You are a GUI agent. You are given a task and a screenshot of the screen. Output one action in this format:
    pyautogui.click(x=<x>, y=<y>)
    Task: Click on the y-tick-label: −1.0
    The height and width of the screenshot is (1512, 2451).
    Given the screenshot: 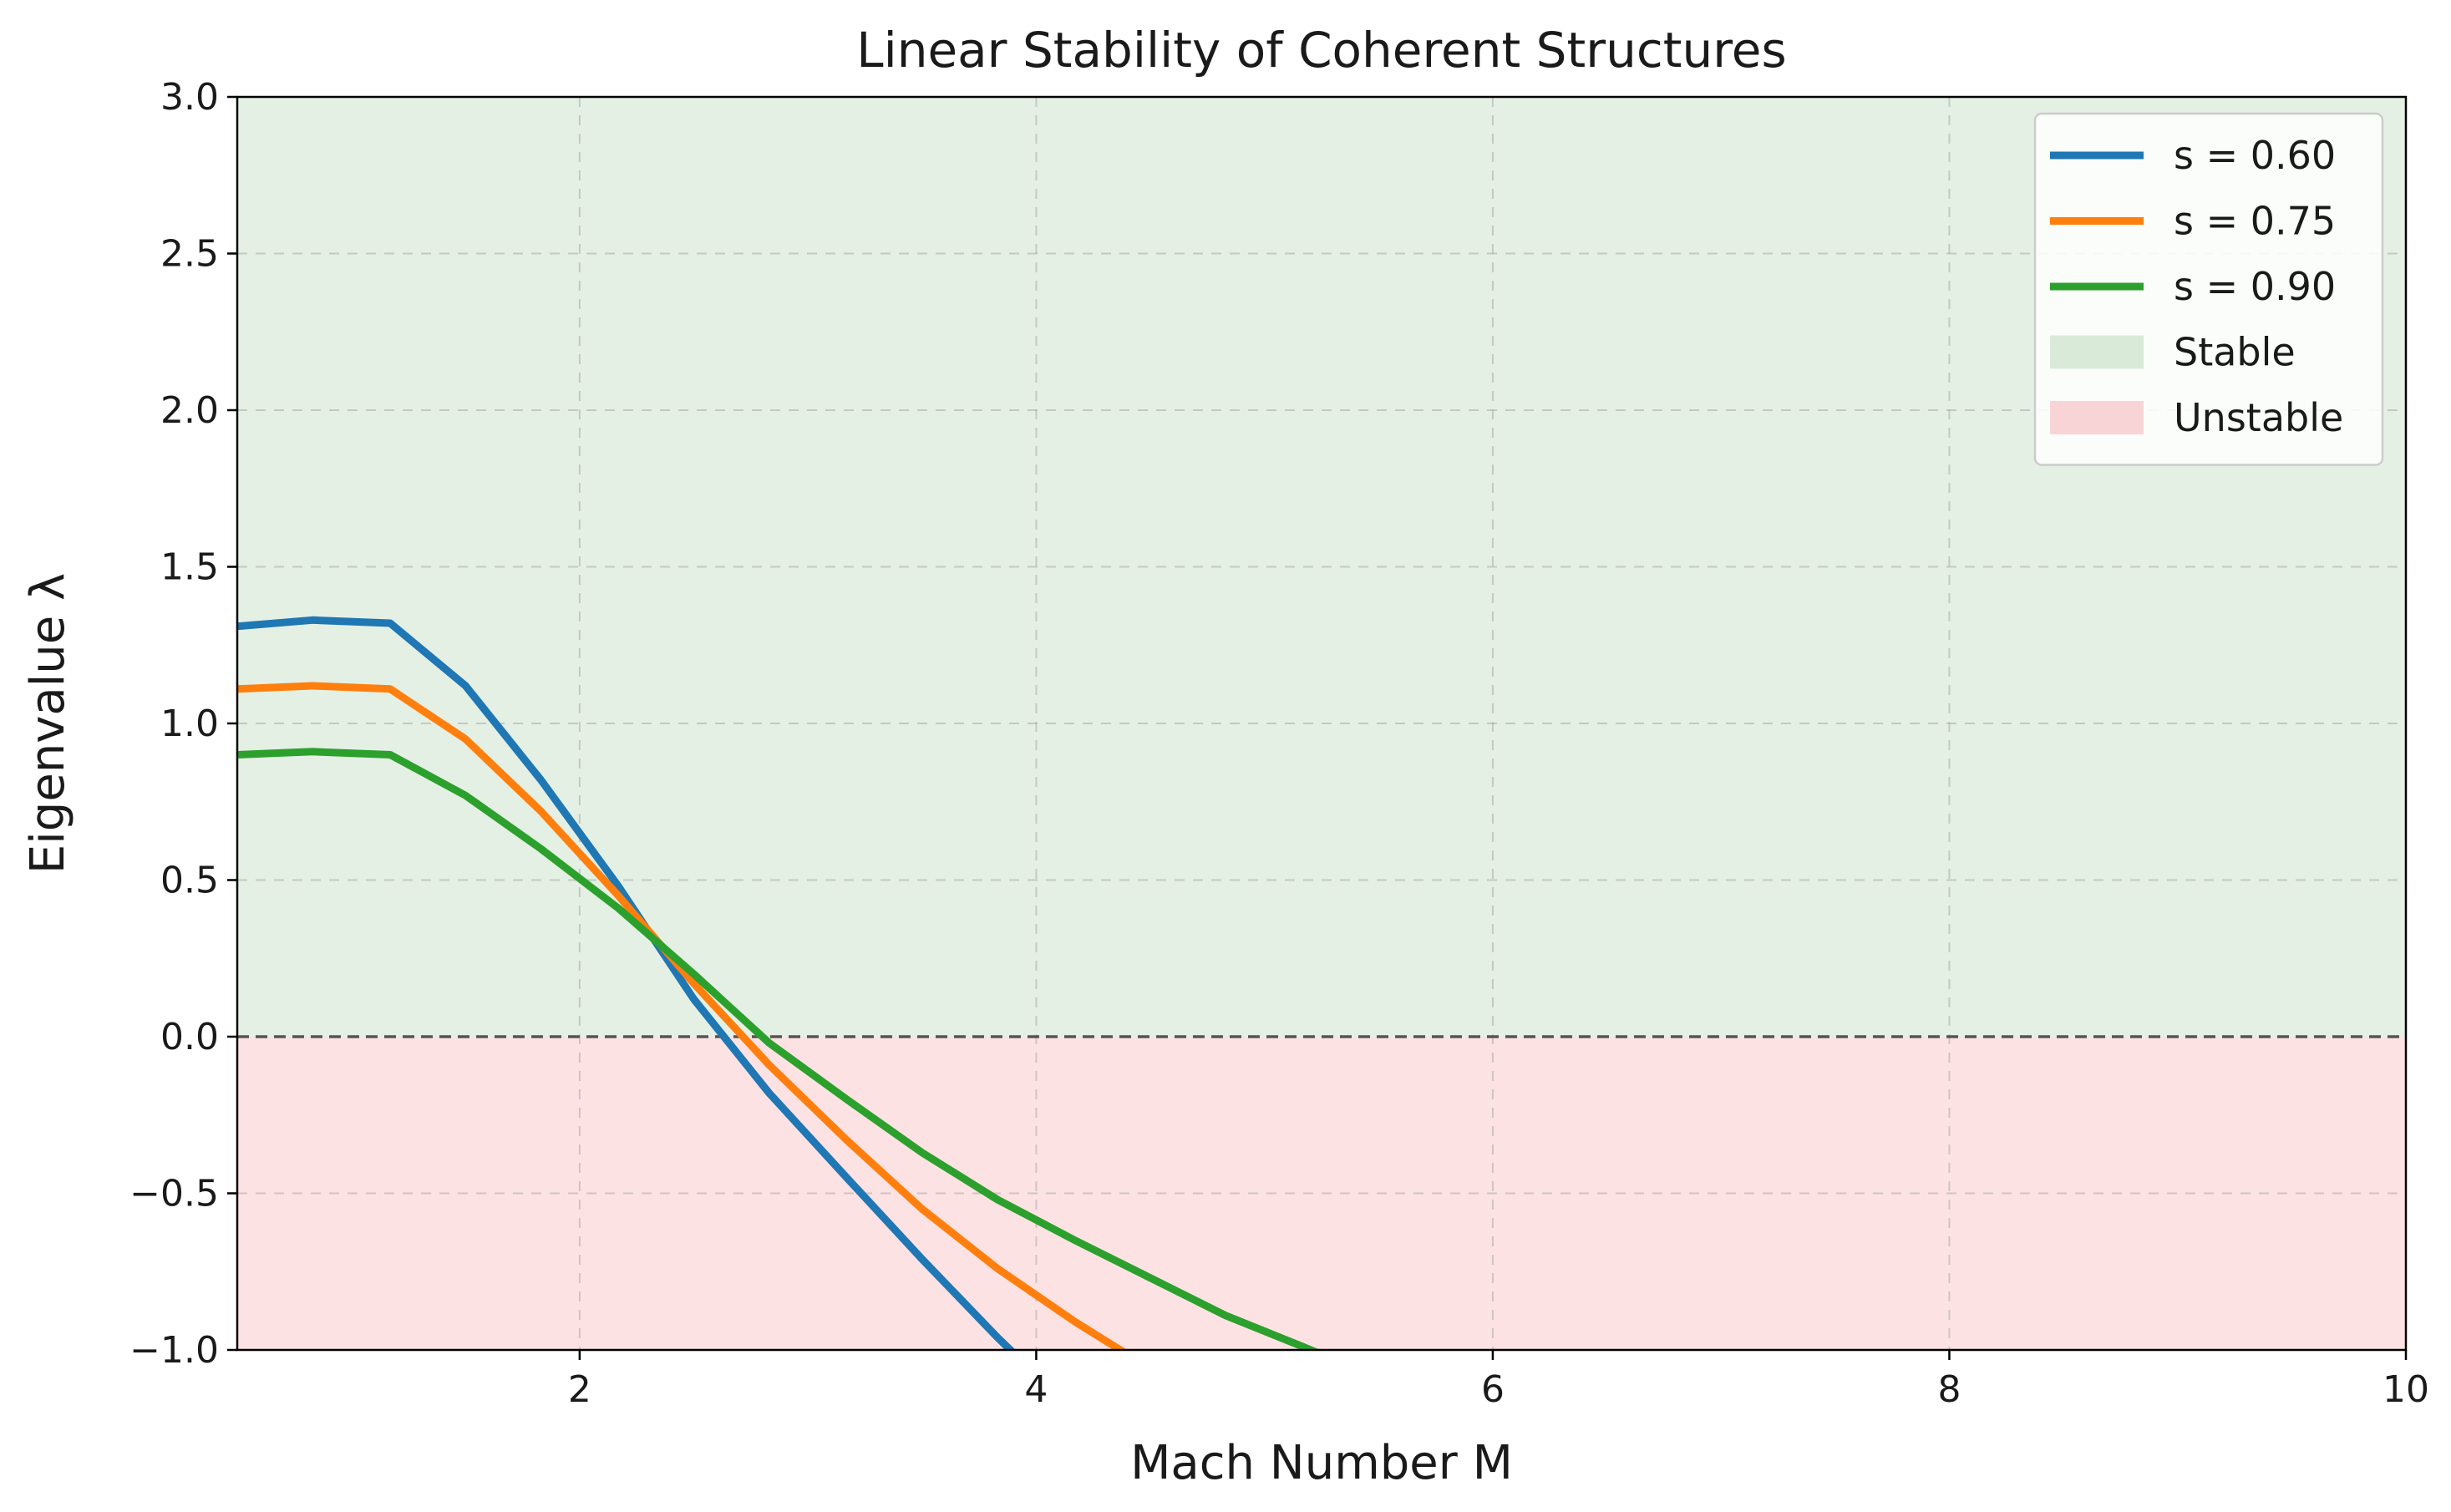 What is the action you would take?
    pyautogui.click(x=174, y=1350)
    